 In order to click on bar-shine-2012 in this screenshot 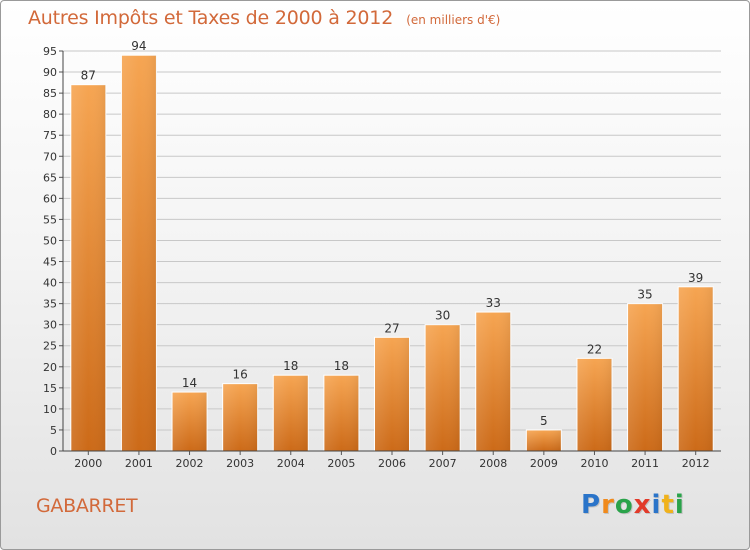, I will do `click(696, 368)`.